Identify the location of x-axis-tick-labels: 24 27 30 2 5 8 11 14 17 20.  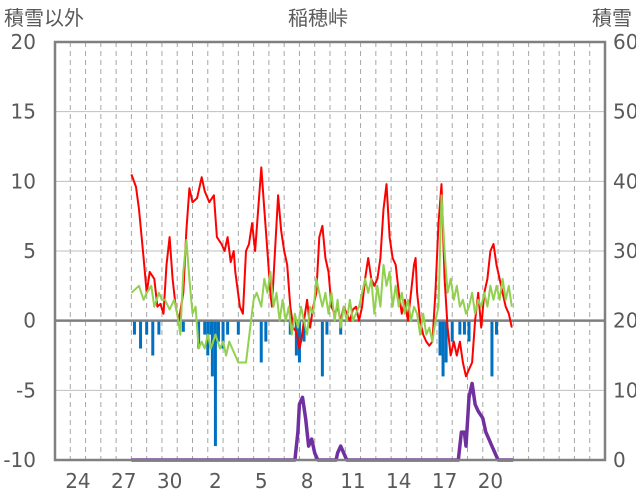
(284, 481).